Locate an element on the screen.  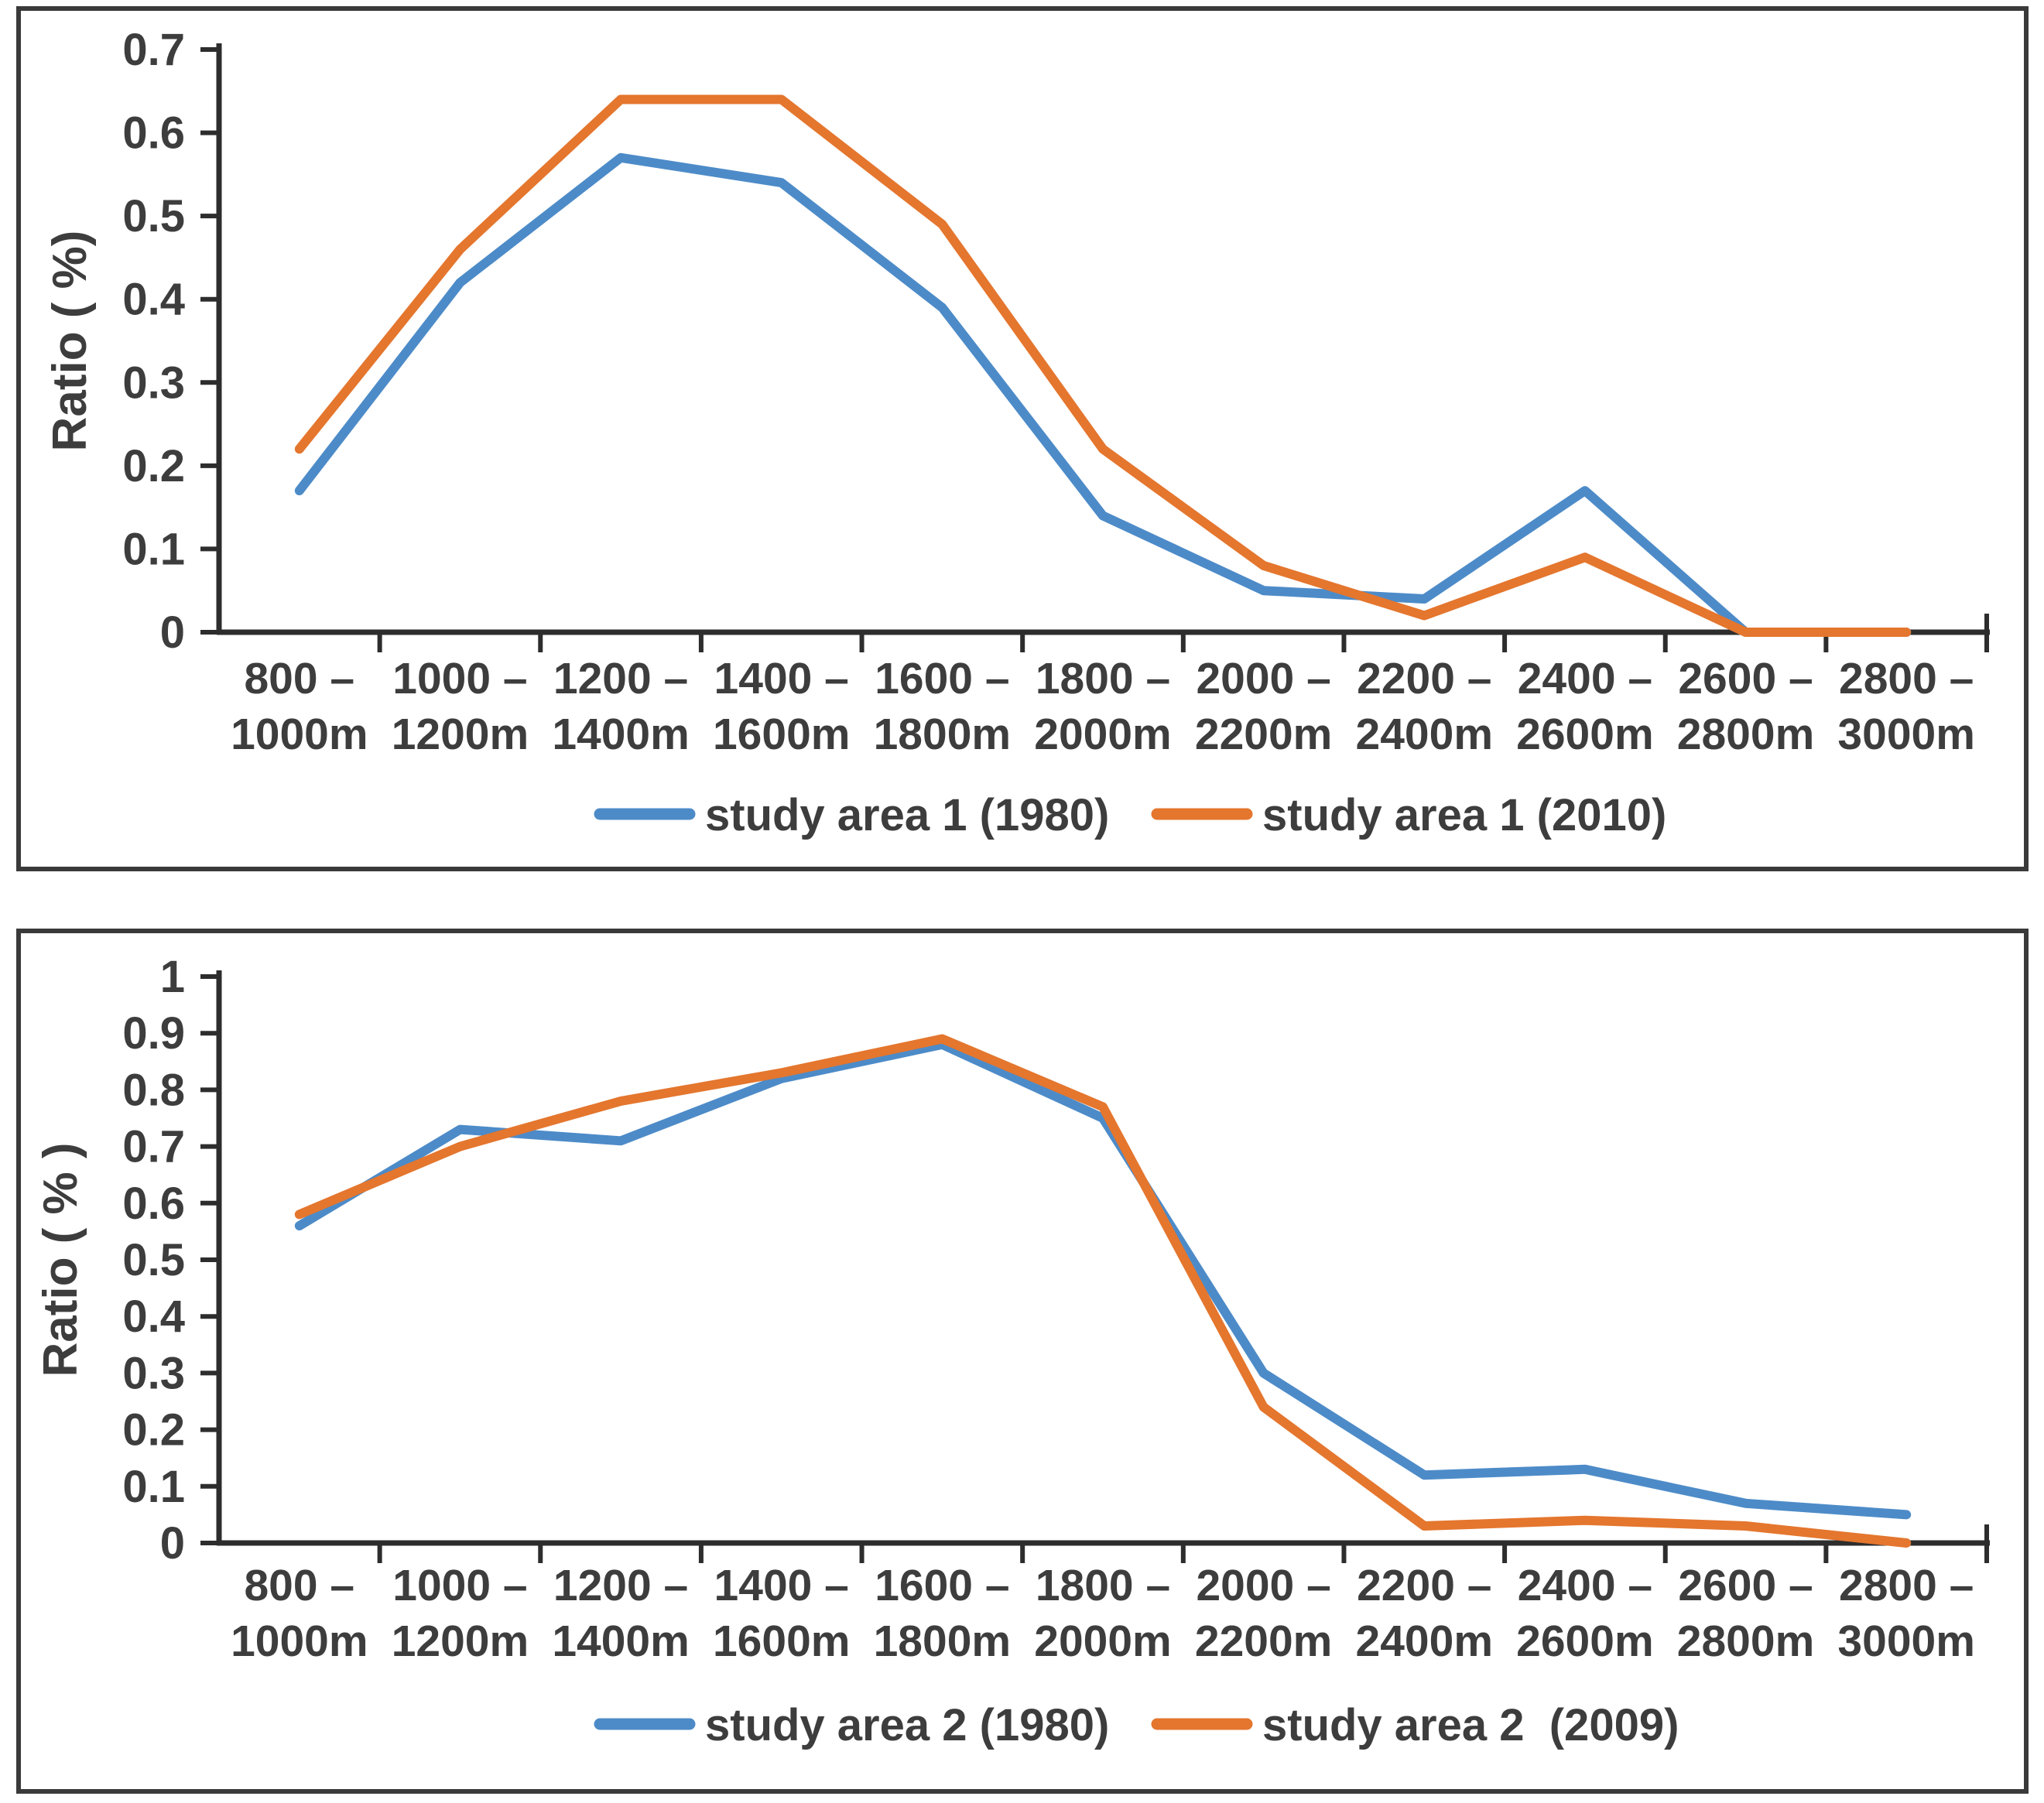
legend-label-1: study area 1 (2010) is located at coordinates (1464, 815).